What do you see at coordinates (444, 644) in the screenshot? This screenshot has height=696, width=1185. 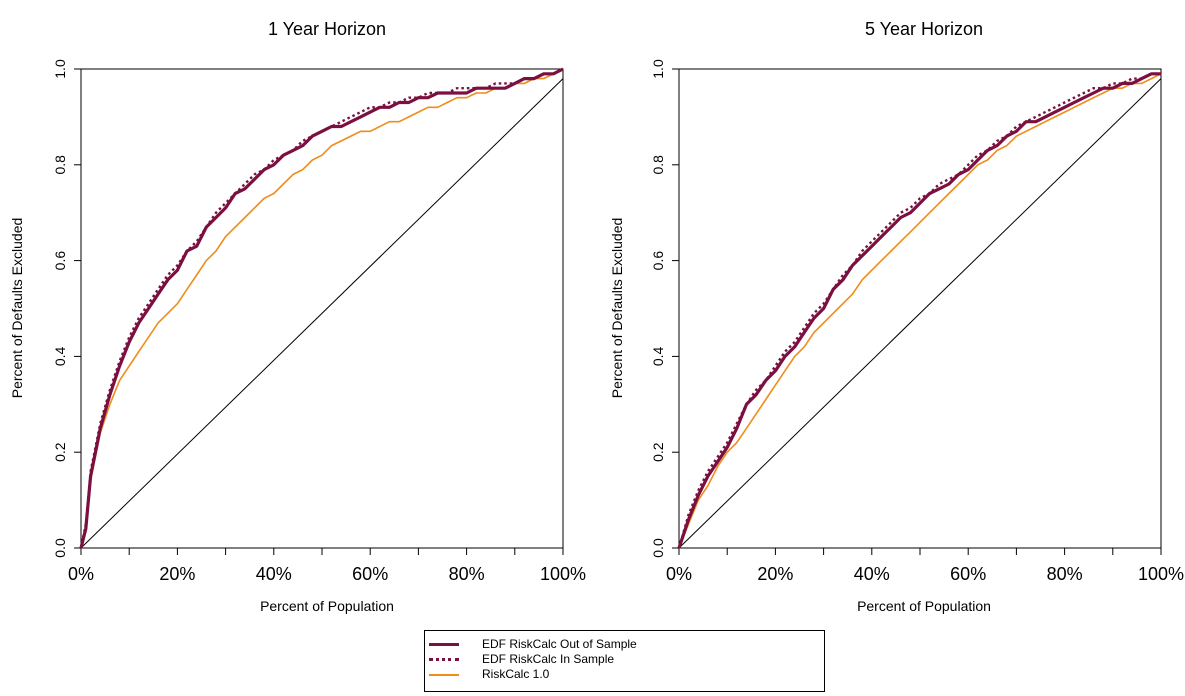 I see `legend-key-out-of-sample` at bounding box center [444, 644].